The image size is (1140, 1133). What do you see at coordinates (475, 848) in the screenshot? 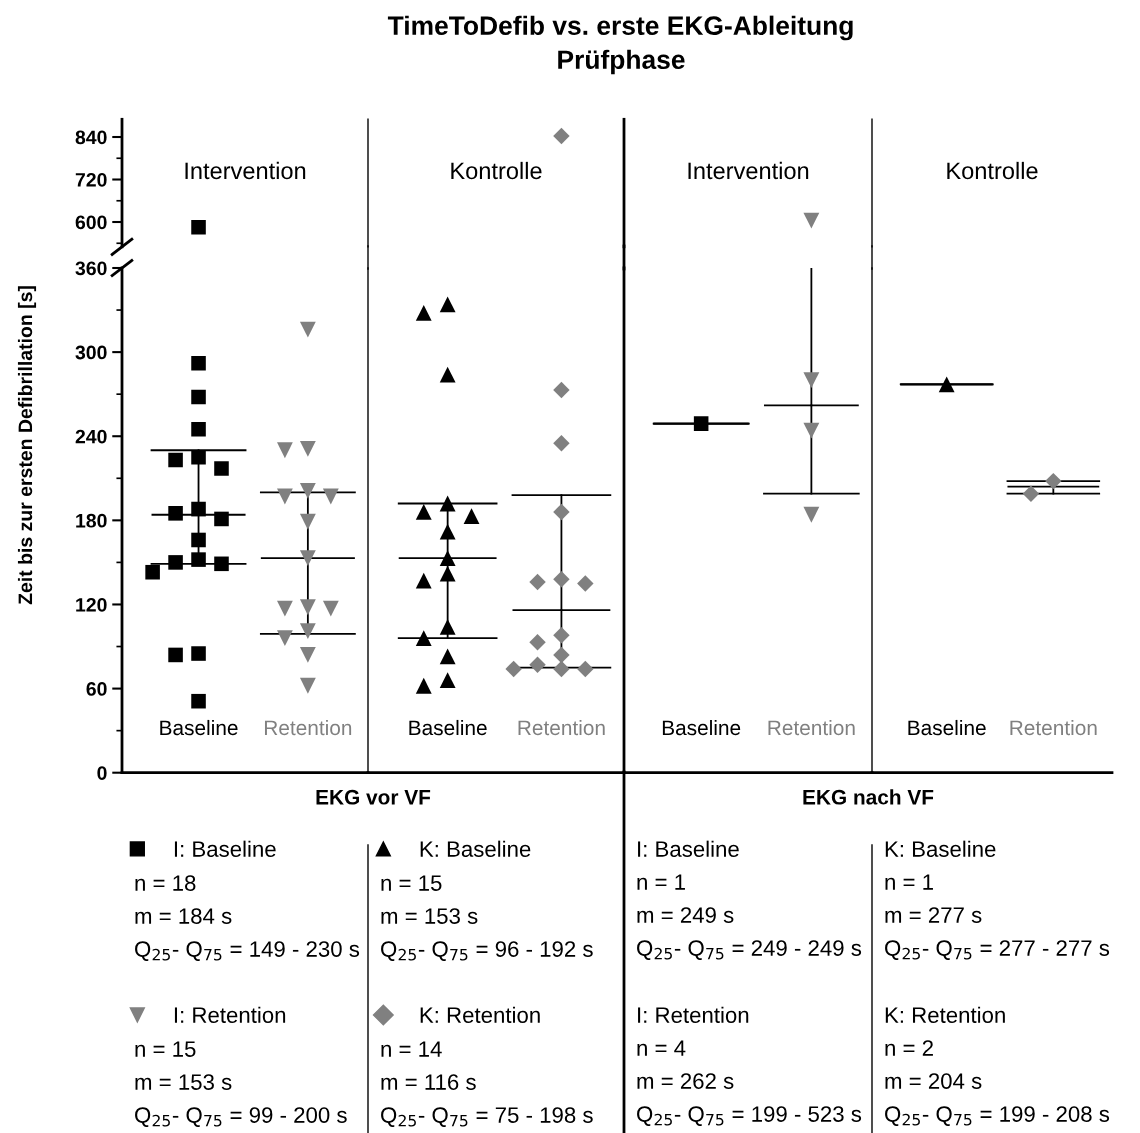
I see `legend-label: K: Baseline` at bounding box center [475, 848].